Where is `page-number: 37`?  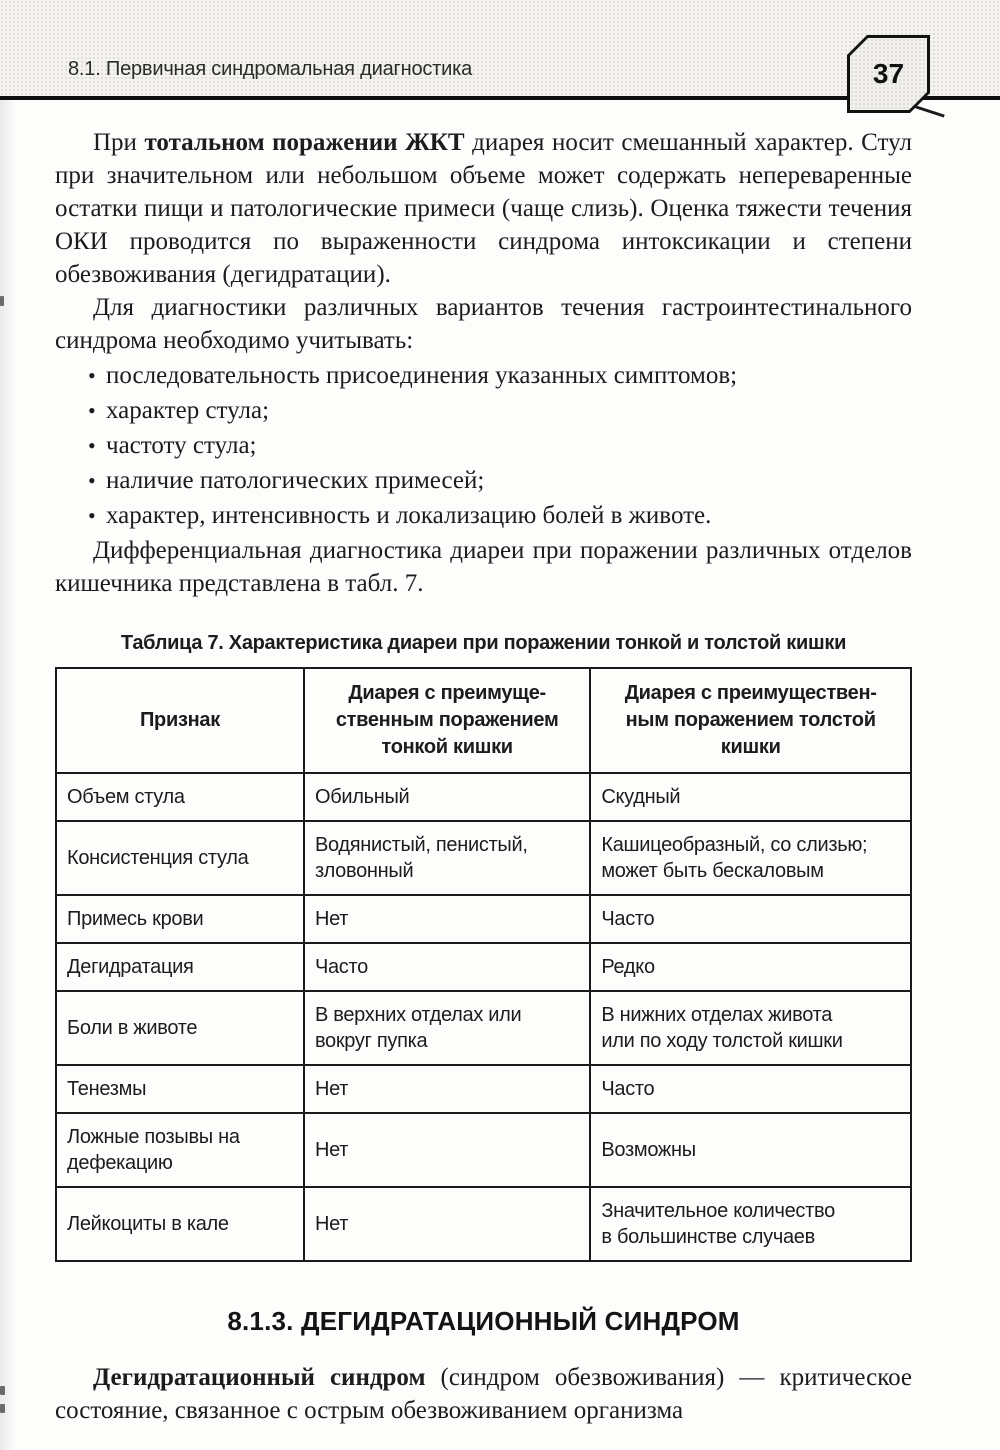 page-number: 37 is located at coordinates (888, 73).